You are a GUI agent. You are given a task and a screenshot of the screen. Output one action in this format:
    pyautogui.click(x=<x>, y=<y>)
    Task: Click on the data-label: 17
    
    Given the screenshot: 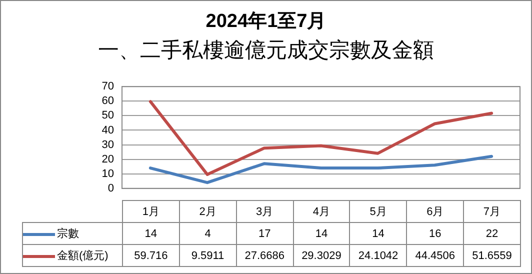 What is the action you would take?
    pyautogui.click(x=265, y=233)
    